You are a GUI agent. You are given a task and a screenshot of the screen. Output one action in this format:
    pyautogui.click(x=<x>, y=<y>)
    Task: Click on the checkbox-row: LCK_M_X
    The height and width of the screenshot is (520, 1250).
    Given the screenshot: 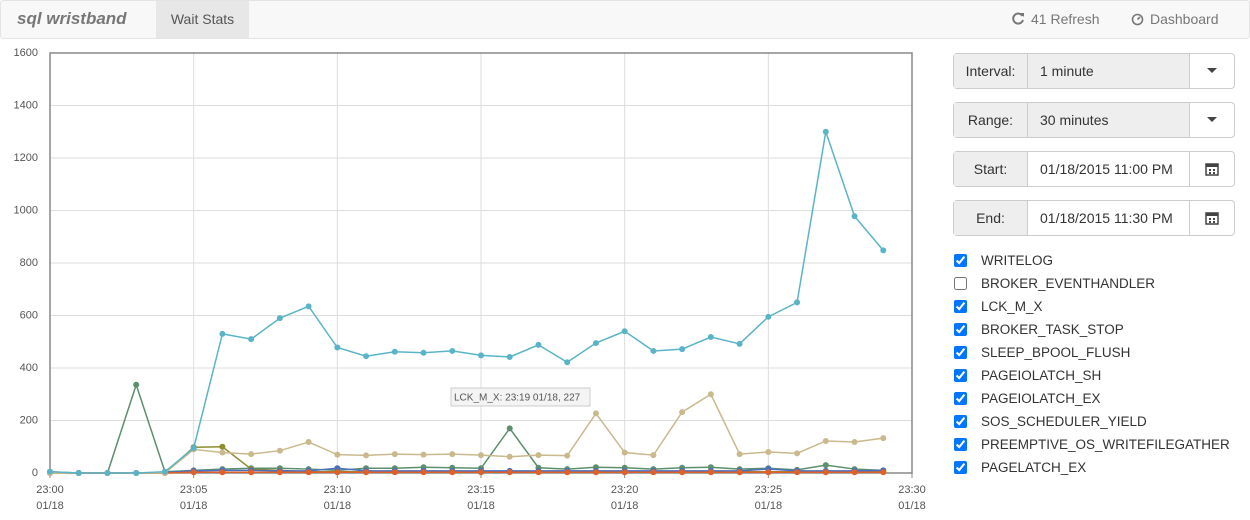 What is the action you would take?
    pyautogui.click(x=1098, y=306)
    